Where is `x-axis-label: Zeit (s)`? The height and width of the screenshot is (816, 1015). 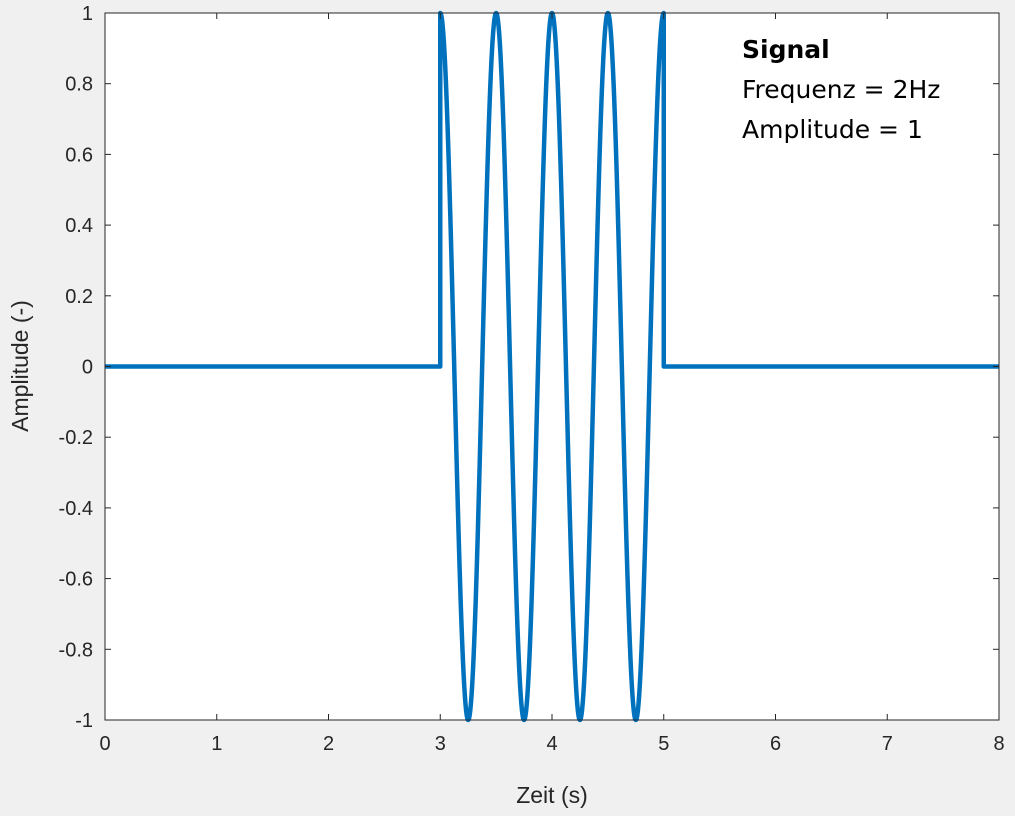
x-axis-label: Zeit (s) is located at coordinates (552, 795).